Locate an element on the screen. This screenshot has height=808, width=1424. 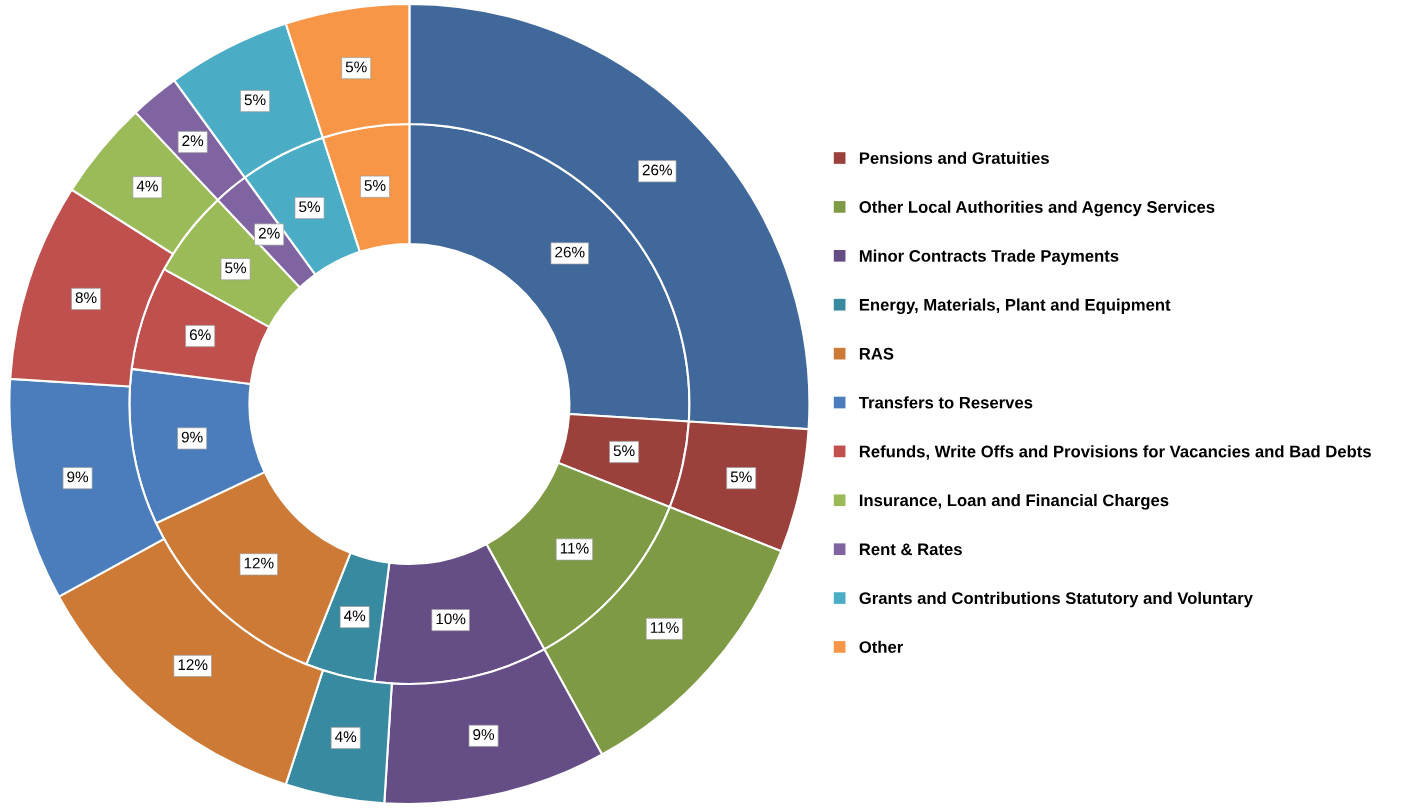
legend-label: Other is located at coordinates (881, 646).